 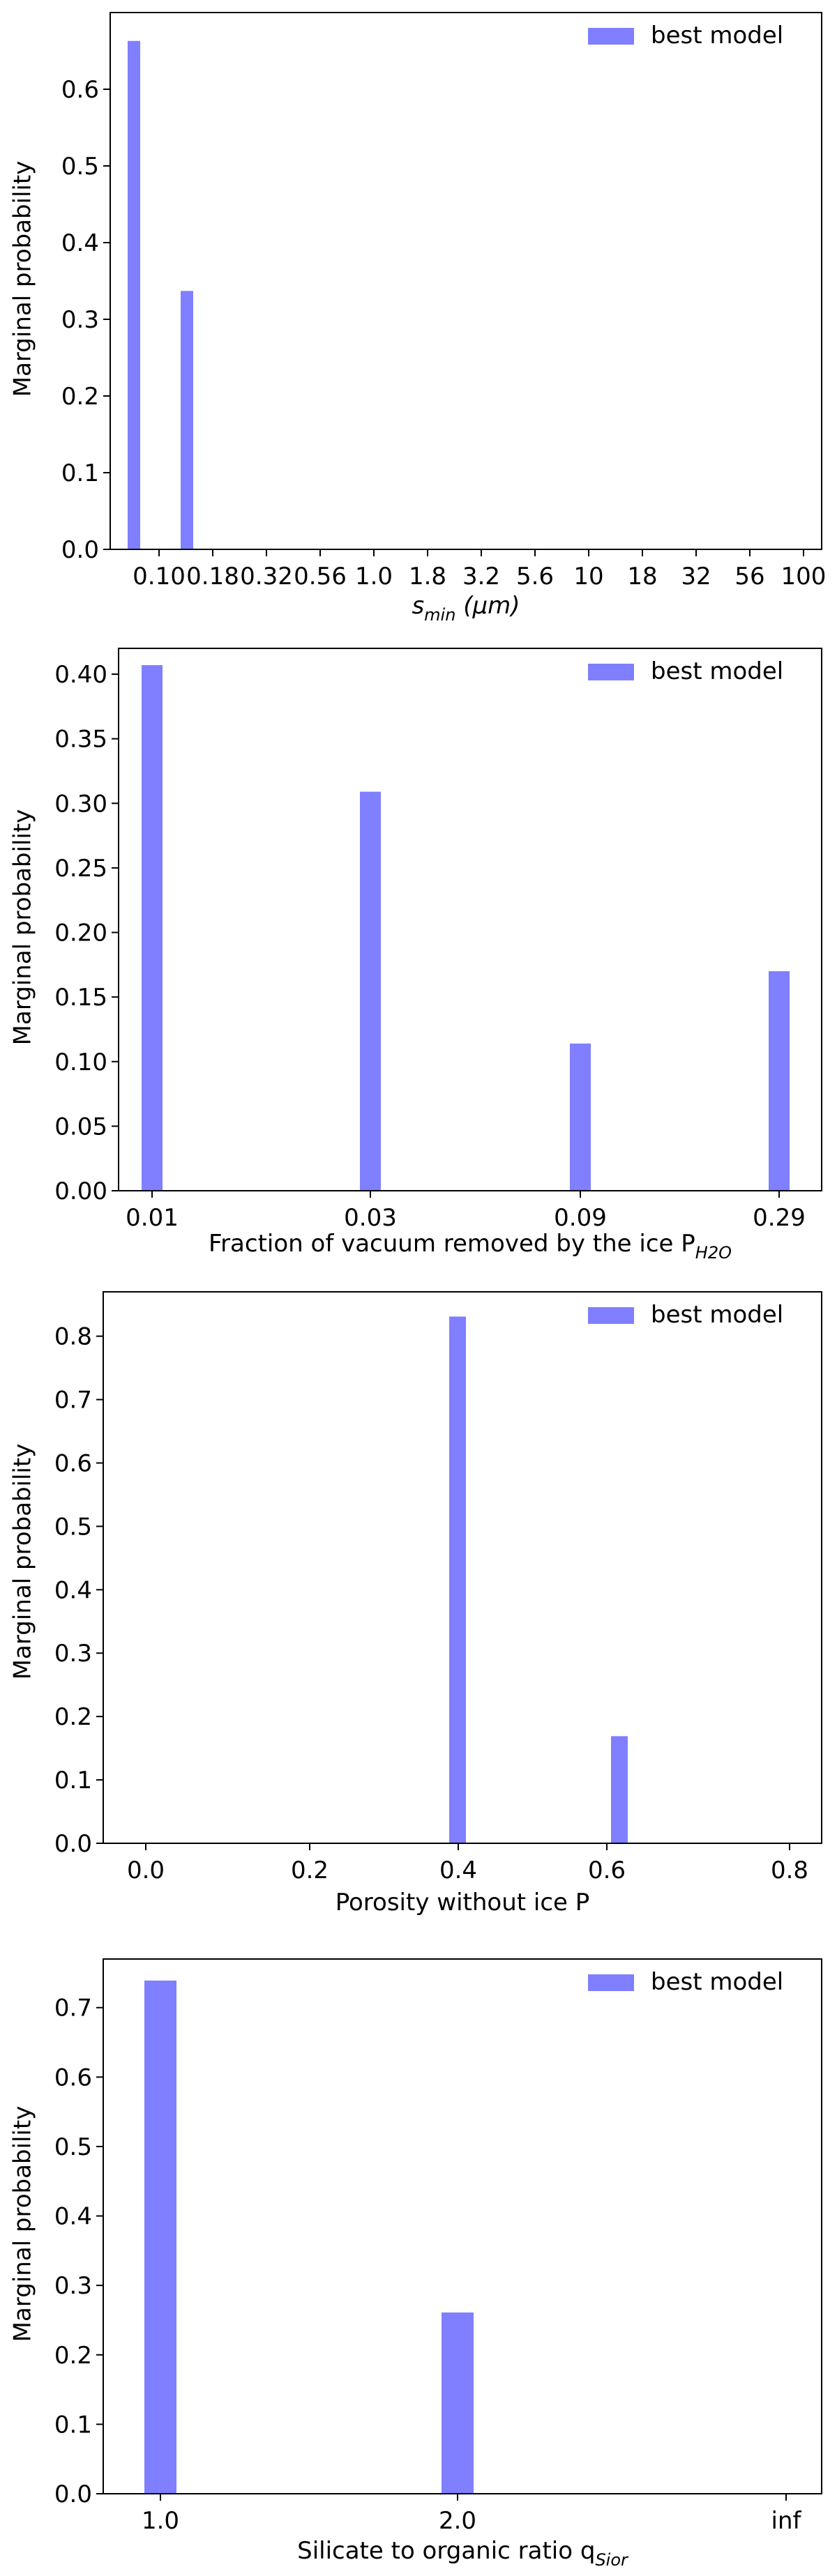 I want to click on y-tick-label: 0.20, so click(x=80, y=934).